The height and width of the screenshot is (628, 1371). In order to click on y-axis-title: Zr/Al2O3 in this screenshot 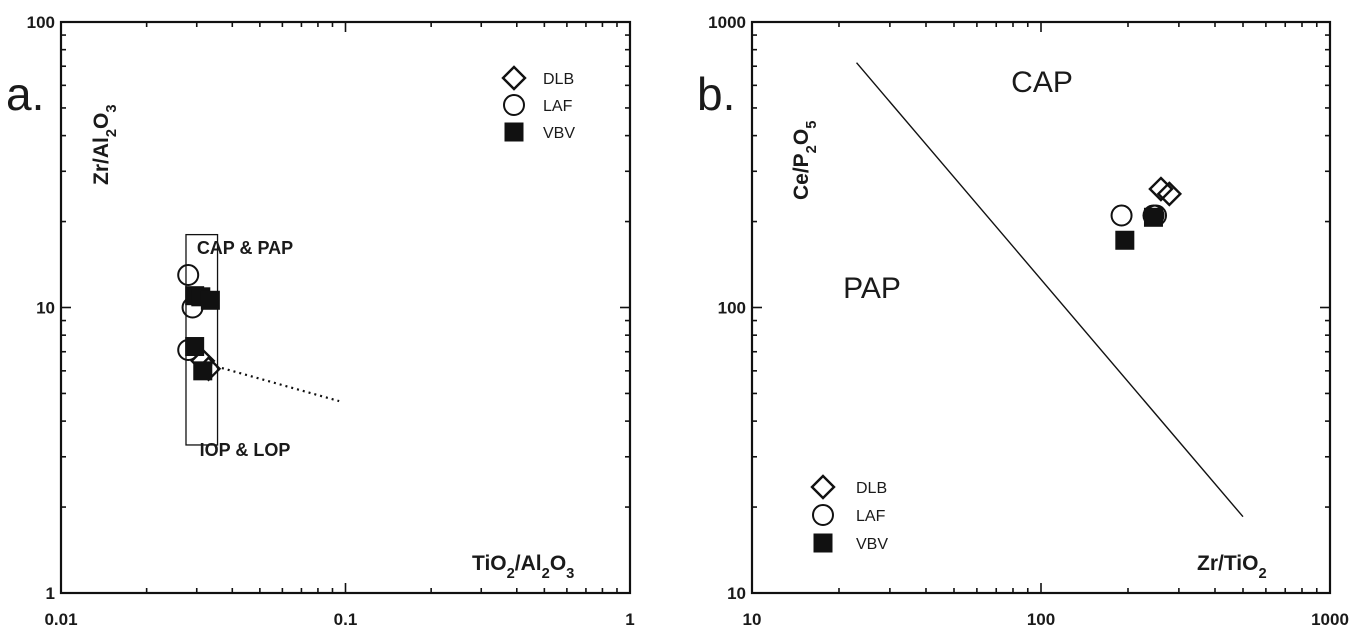, I will do `click(105, 144)`.